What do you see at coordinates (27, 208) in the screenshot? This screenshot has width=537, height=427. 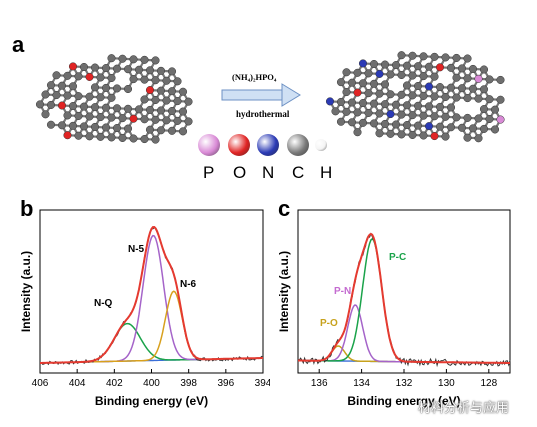 I see `panel-b-label: b` at bounding box center [27, 208].